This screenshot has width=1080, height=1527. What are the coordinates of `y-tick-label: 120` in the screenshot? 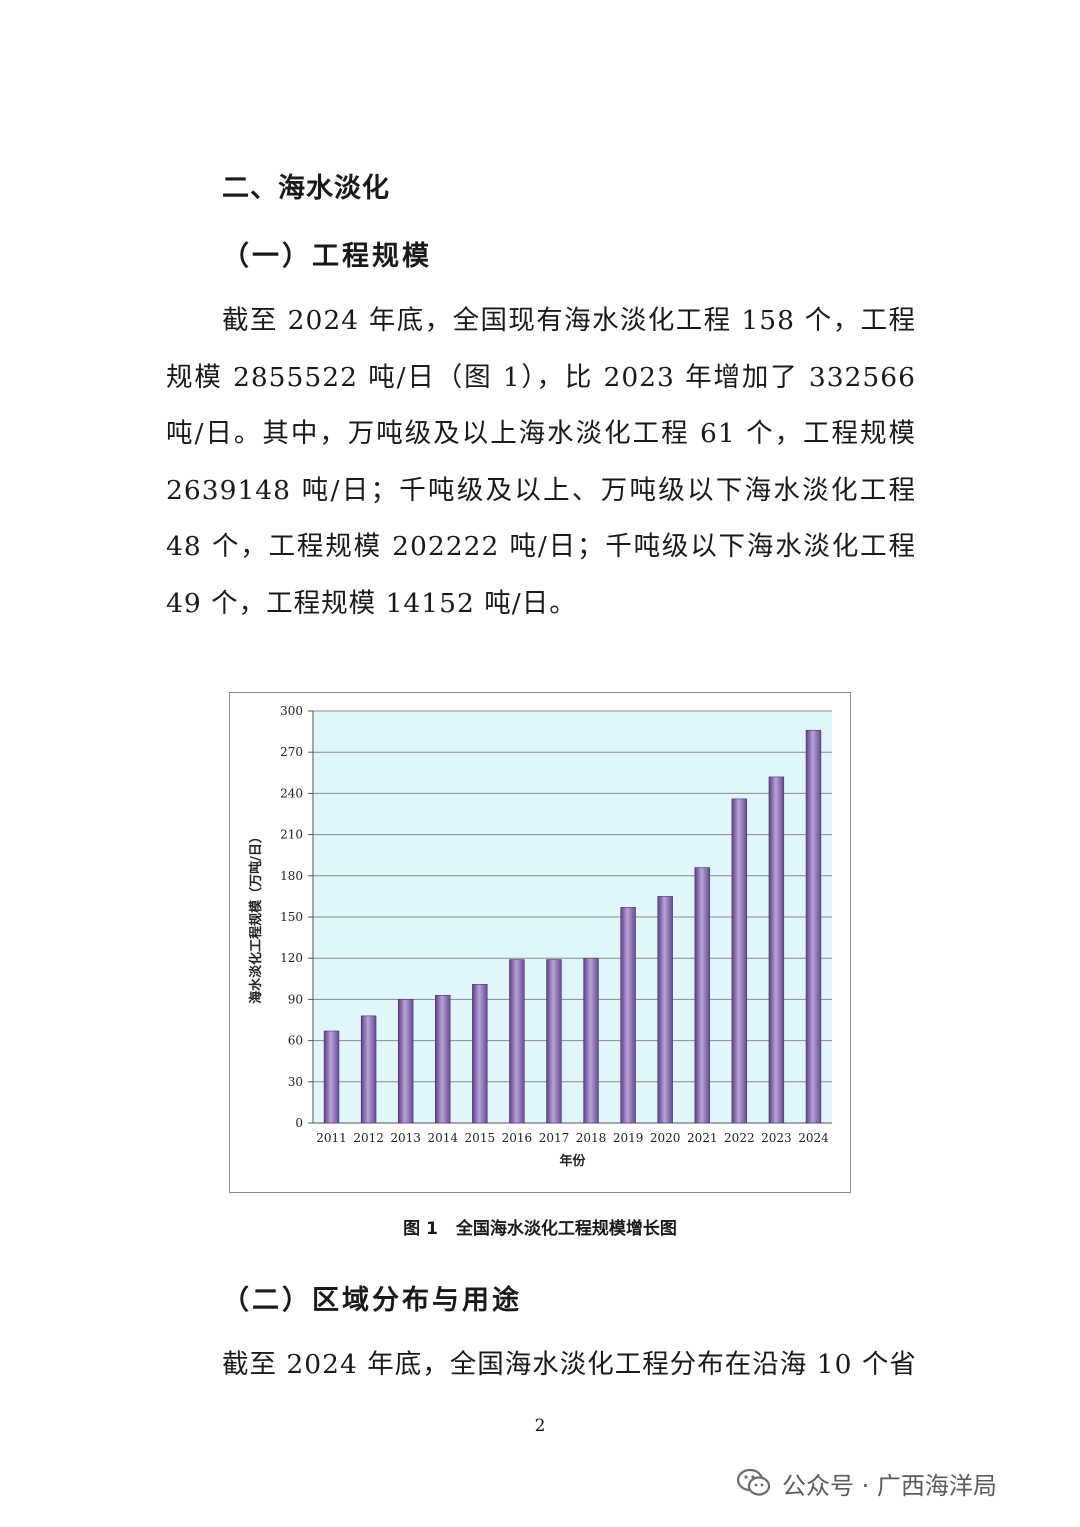 It's located at (291, 958).